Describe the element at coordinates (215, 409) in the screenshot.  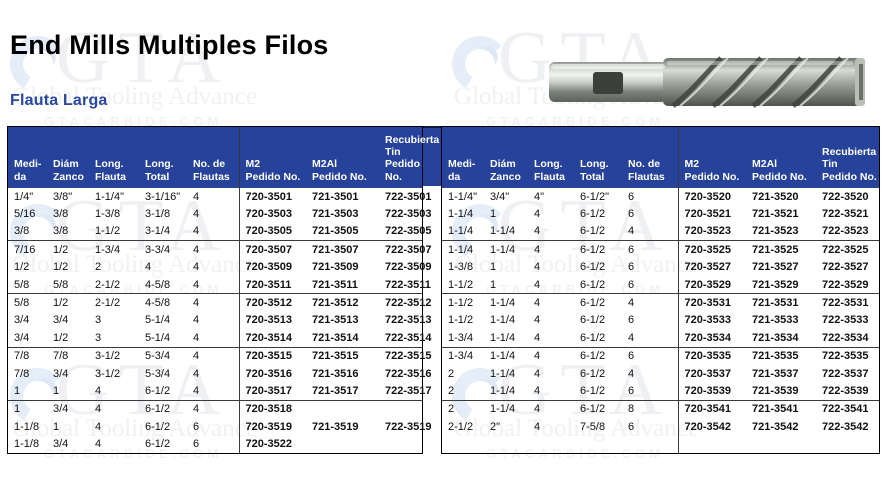
I see `table-row: 1 3/4 4 6-1/2 4 720-3518` at that location.